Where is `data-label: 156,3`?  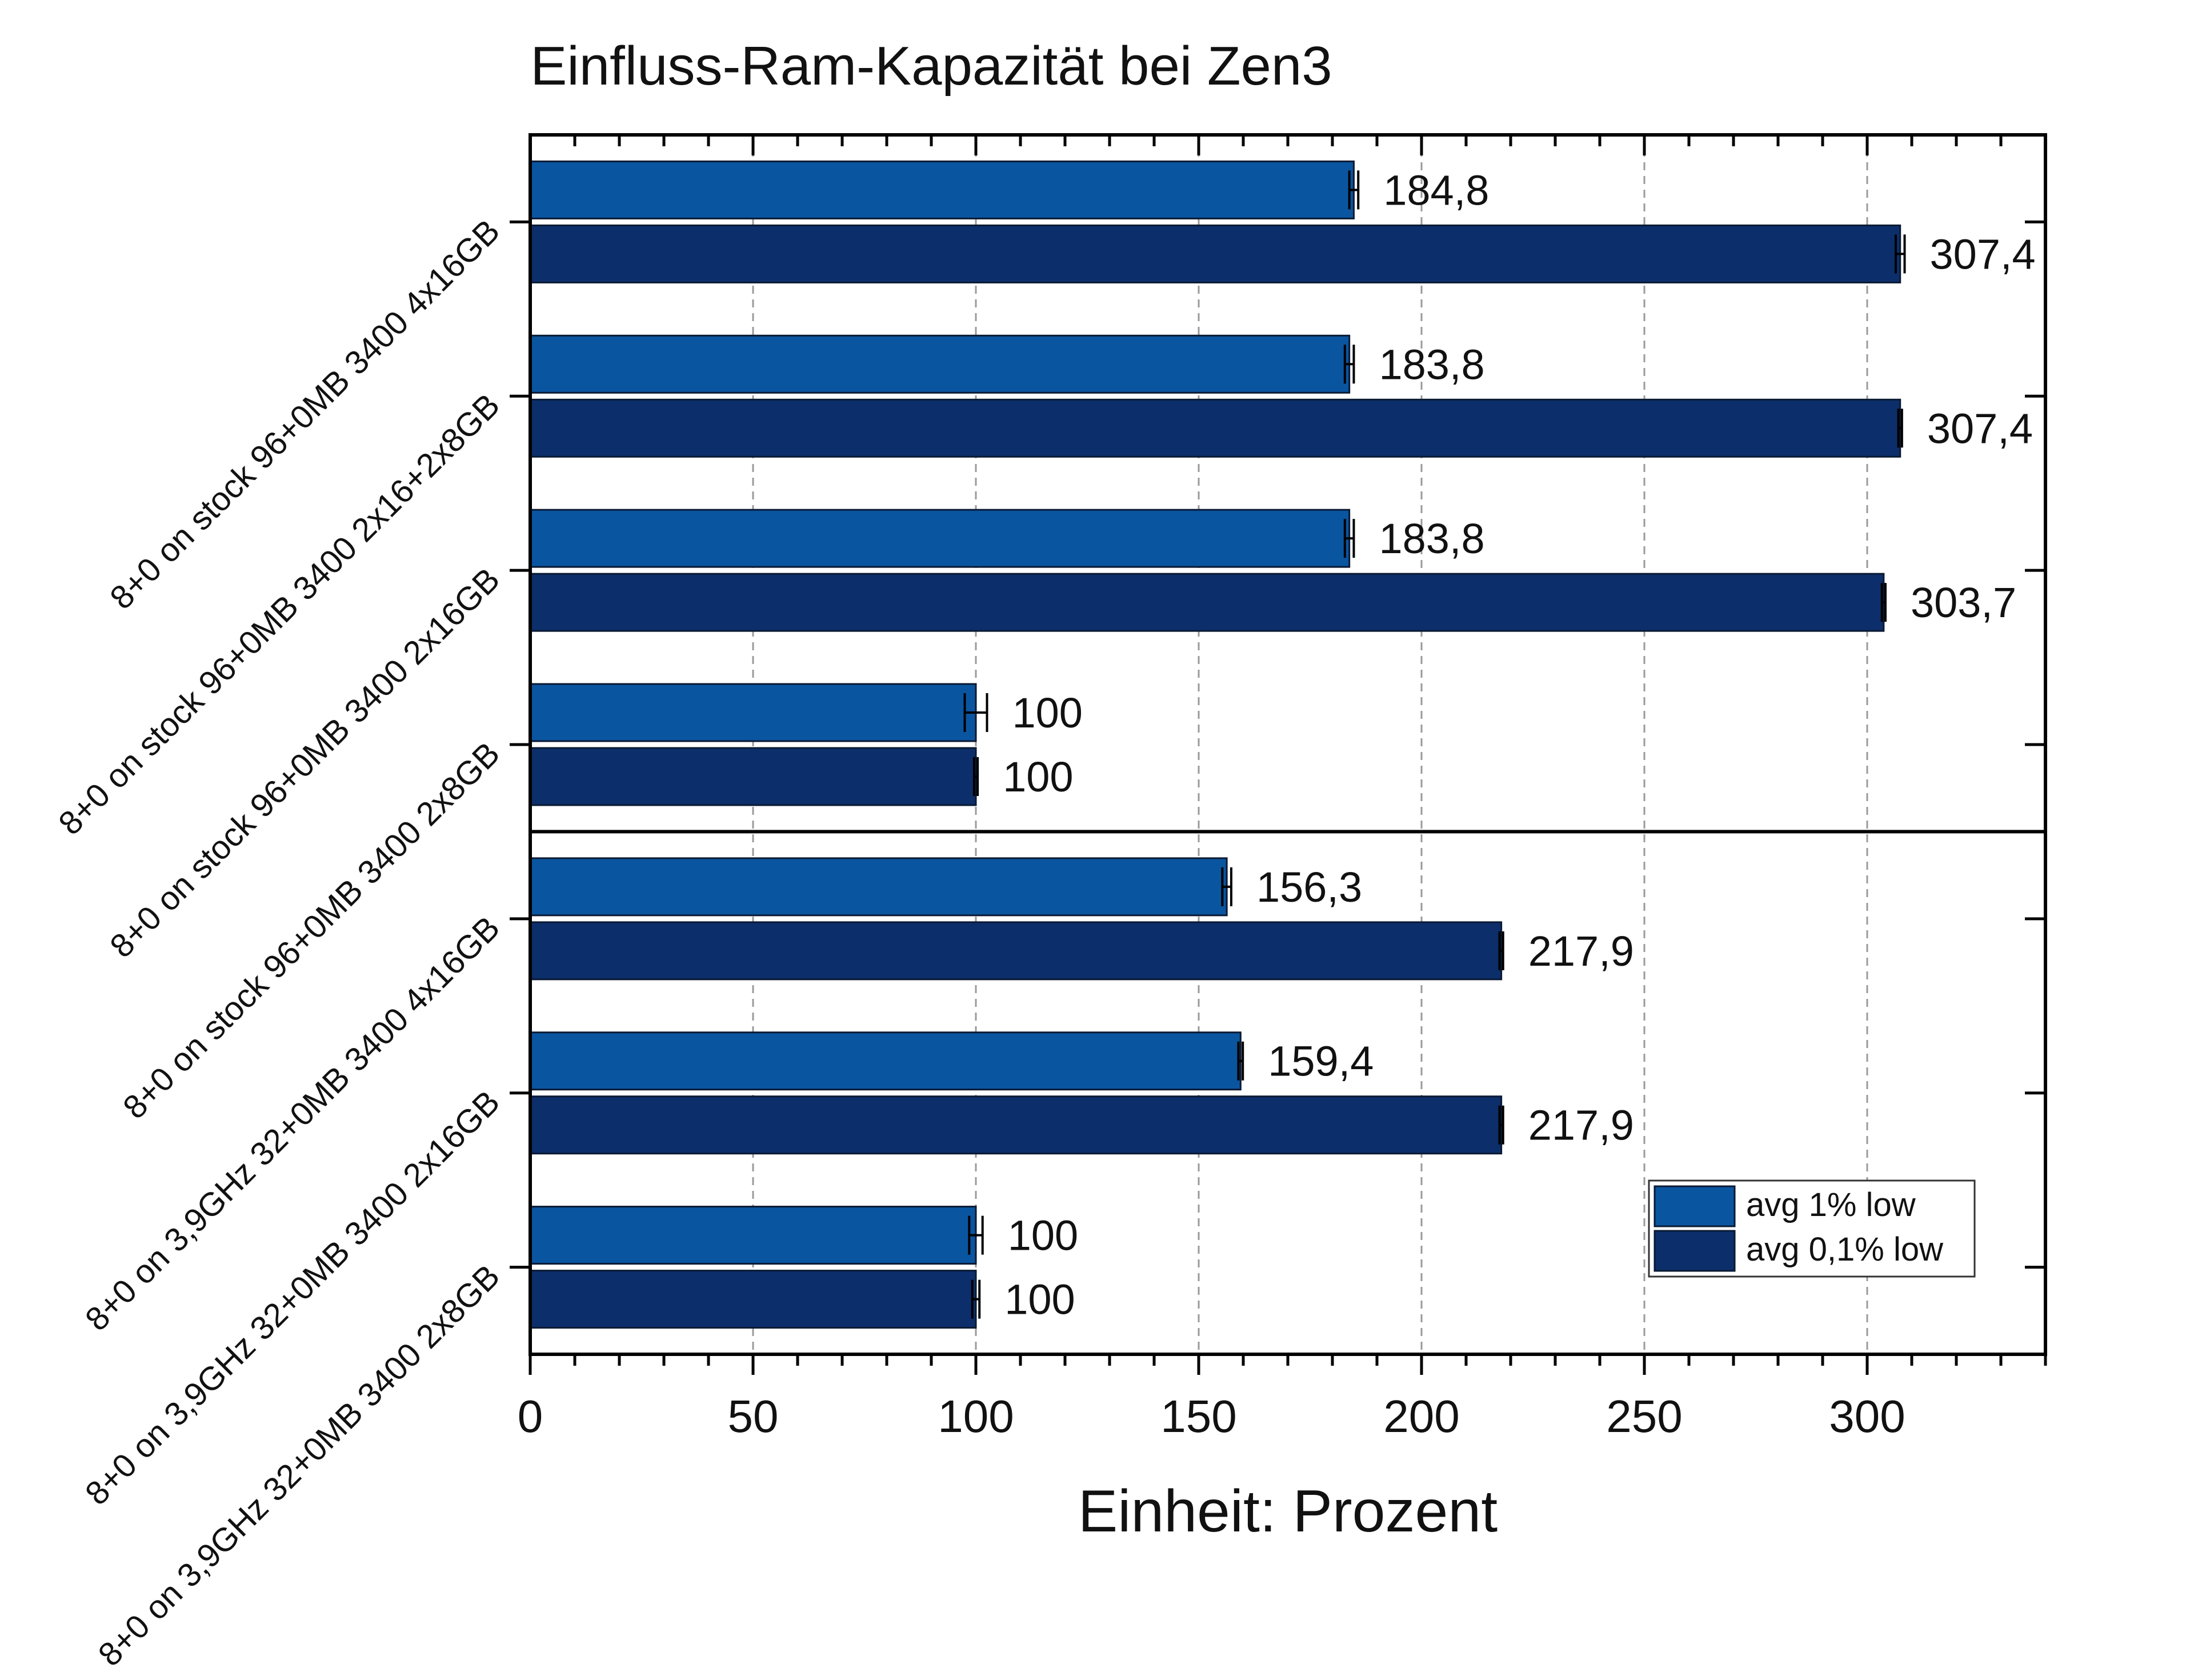
data-label: 156,3 is located at coordinates (1309, 887).